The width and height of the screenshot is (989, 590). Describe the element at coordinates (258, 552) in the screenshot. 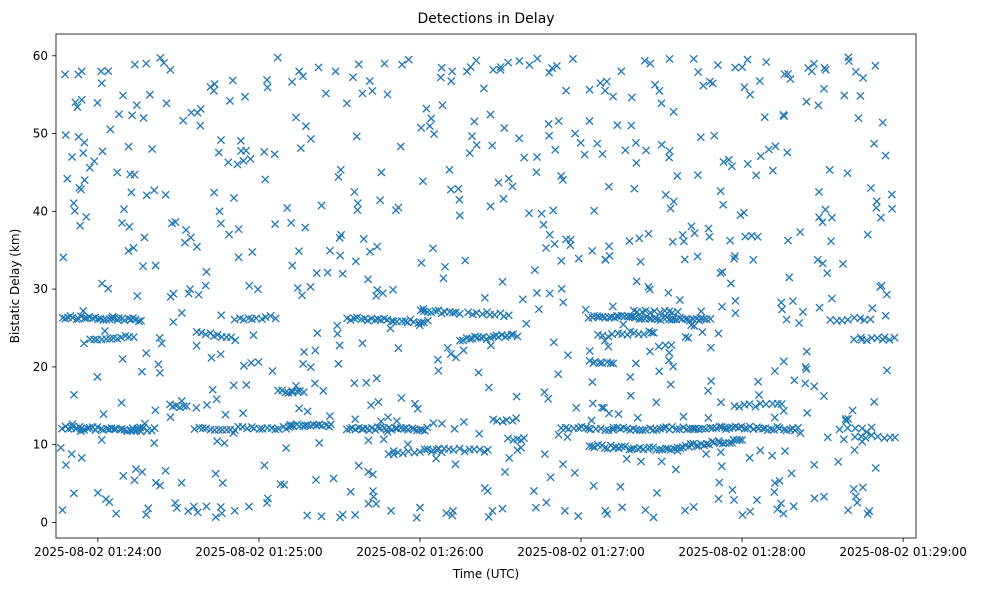

I see `x-tick-label: 2025-08-02 01:25:00` at that location.